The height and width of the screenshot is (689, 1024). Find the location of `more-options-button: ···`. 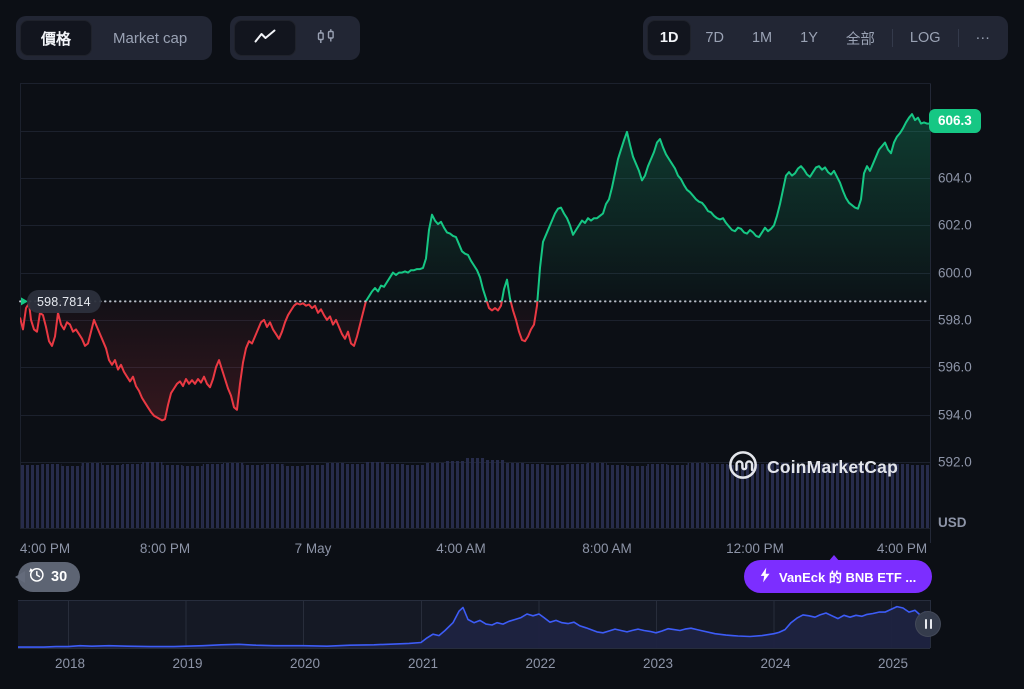

more-options-button: ··· is located at coordinates (983, 38).